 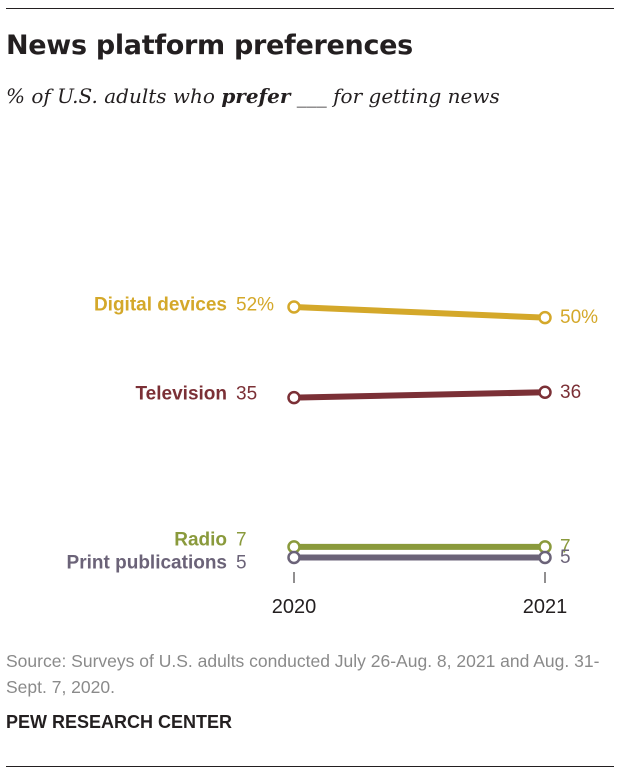 I want to click on digital-devices-point-2021, so click(x=545, y=317).